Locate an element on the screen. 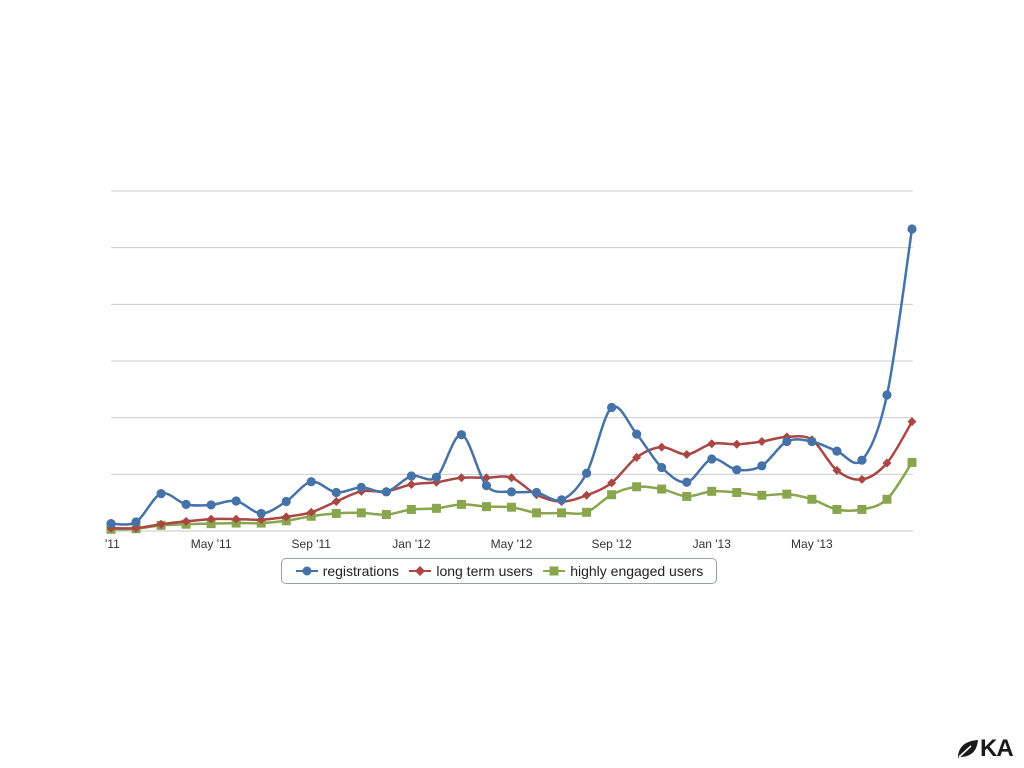  leaf-icon is located at coordinates (968, 749).